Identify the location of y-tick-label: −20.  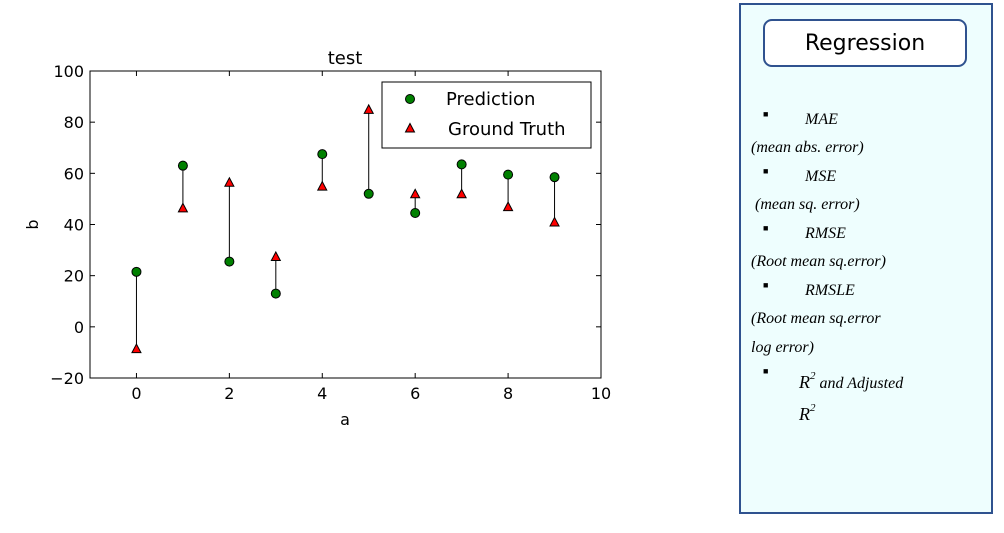
(67, 378).